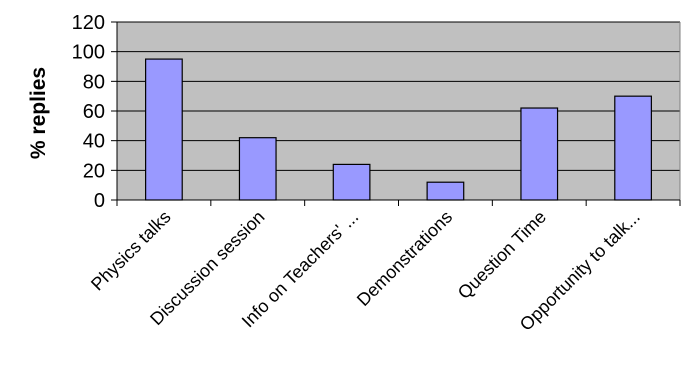  I want to click on y-tick-label: 0, so click(99, 201).